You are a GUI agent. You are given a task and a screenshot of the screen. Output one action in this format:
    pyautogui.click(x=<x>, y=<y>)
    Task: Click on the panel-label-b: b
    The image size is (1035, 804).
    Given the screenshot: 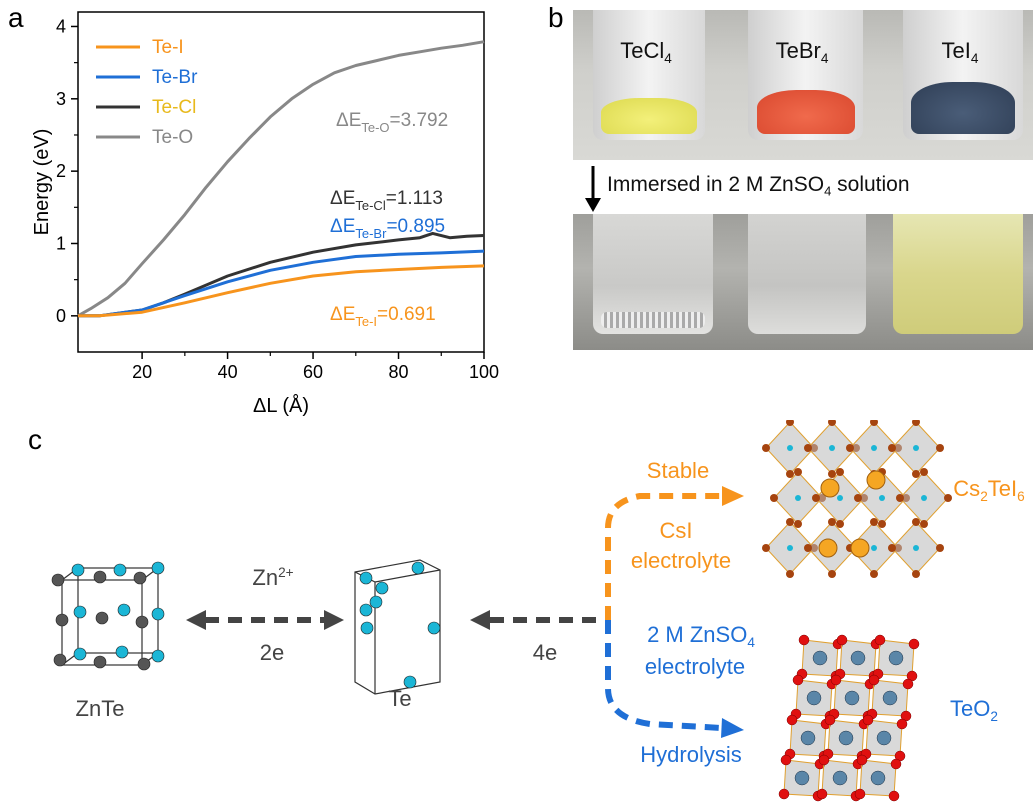 What is the action you would take?
    pyautogui.click(x=556, y=17)
    